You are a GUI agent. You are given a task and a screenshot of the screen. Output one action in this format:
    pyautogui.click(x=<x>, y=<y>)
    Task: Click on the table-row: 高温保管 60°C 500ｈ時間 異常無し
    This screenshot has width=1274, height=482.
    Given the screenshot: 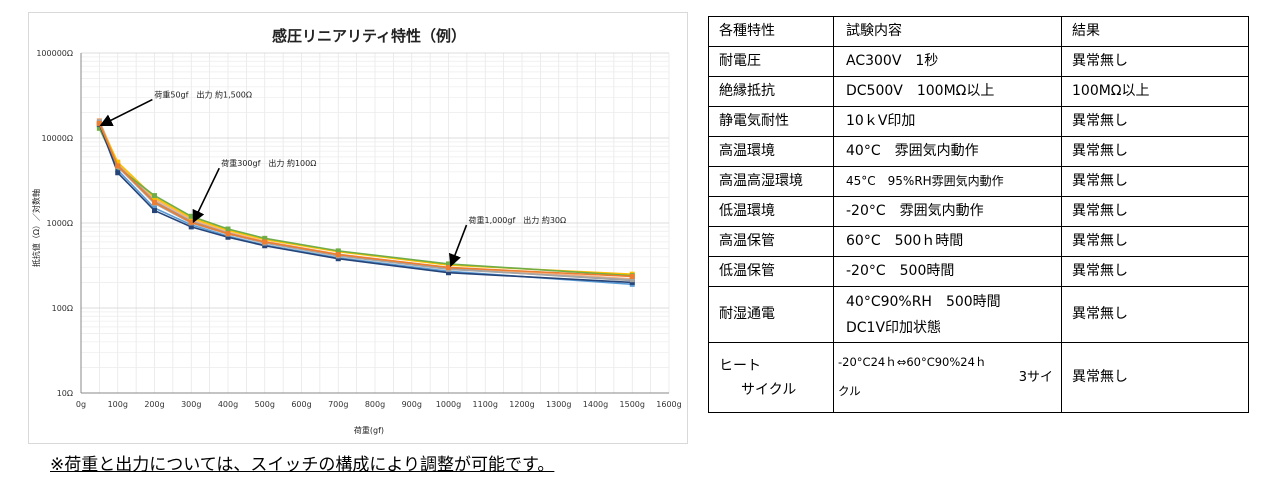 What is the action you would take?
    pyautogui.click(x=978, y=241)
    